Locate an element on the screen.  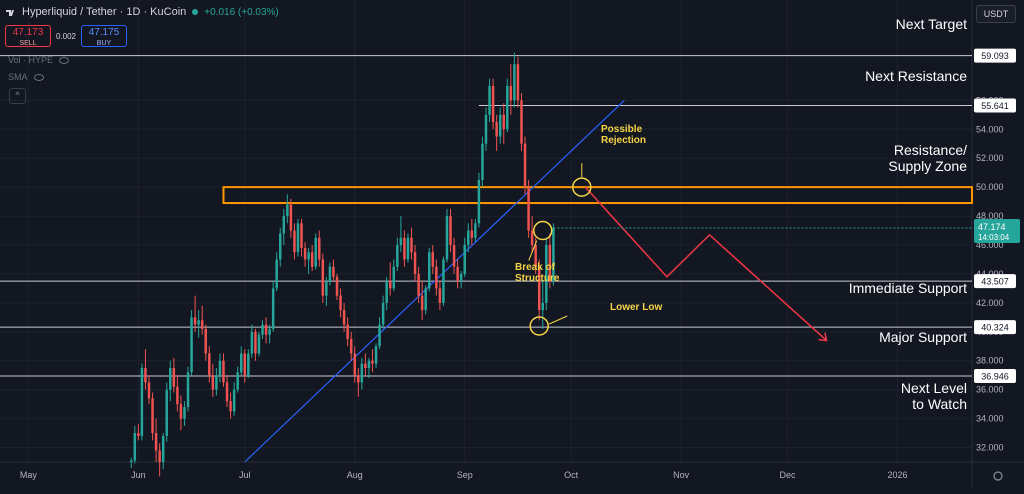
time-tick-label: Oct is located at coordinates (571, 475).